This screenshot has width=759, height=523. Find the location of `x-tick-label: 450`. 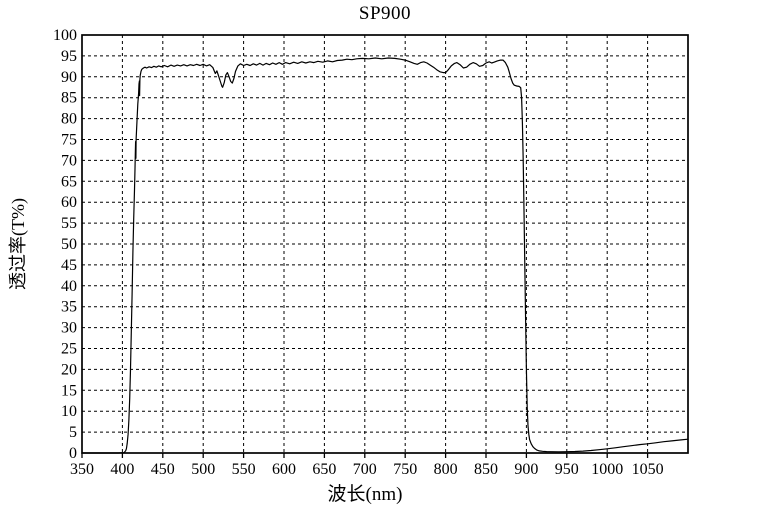

x-tick-label: 450 is located at coordinates (163, 469).